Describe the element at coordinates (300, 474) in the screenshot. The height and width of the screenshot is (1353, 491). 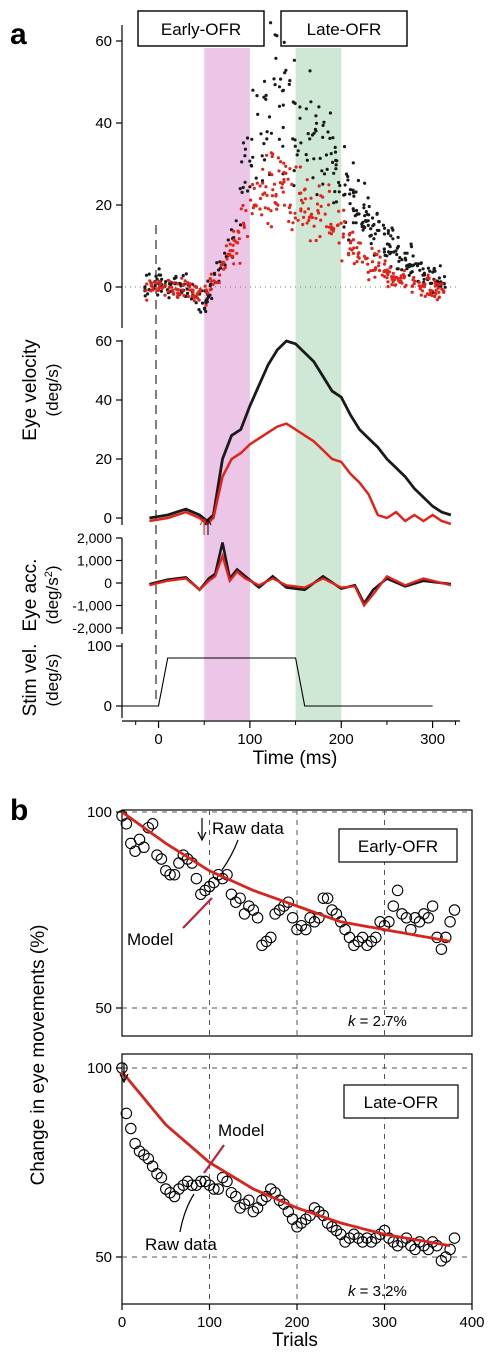
I see `mean-velocity-red-line` at that location.